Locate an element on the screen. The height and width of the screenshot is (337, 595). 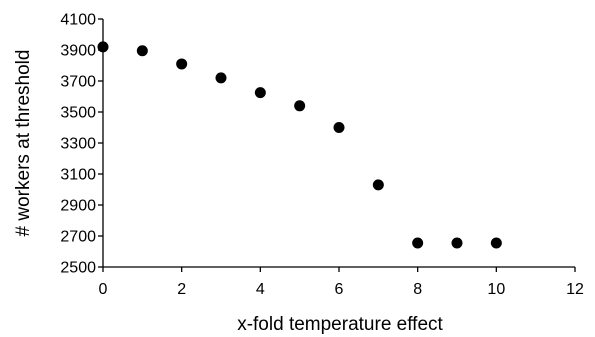
x-tick-label: 0 is located at coordinates (103, 289).